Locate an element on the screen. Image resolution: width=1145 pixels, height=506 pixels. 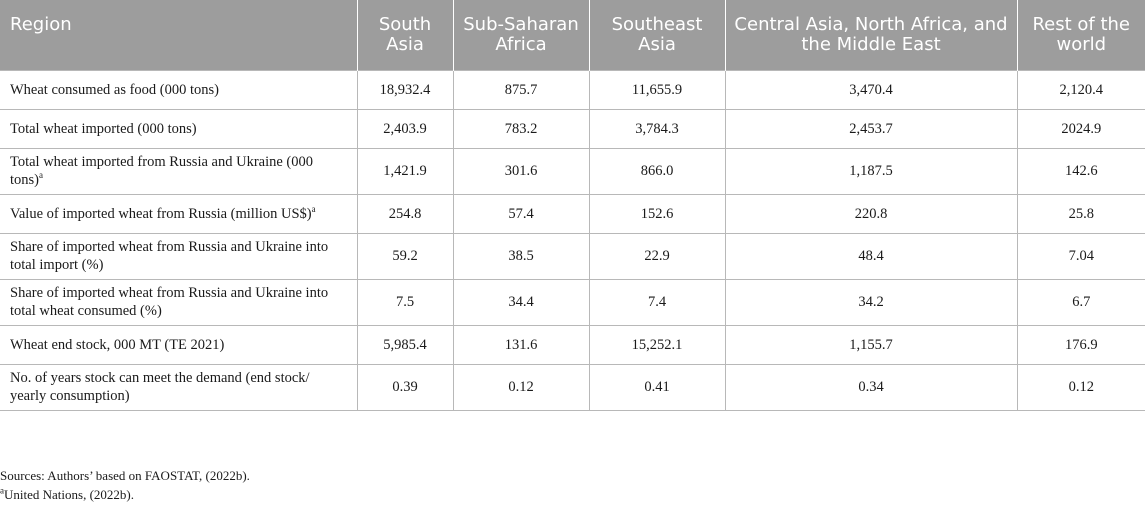
header-rest-of-world: Rest of the world is located at coordinates (1080, 35).